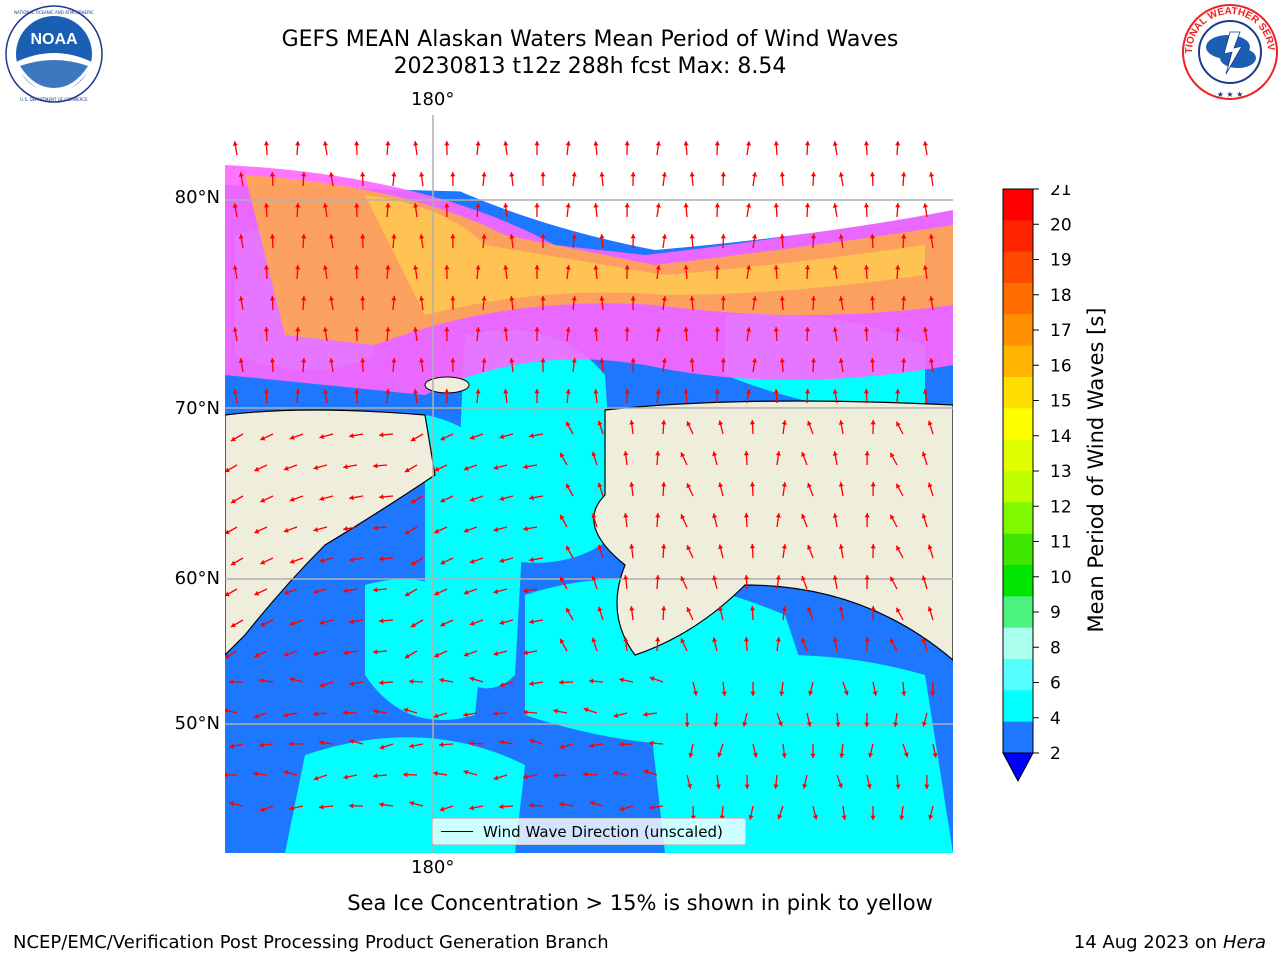 Image resolution: width=1280 pixels, height=960 pixels. I want to click on no-data-area, so click(589, 182).